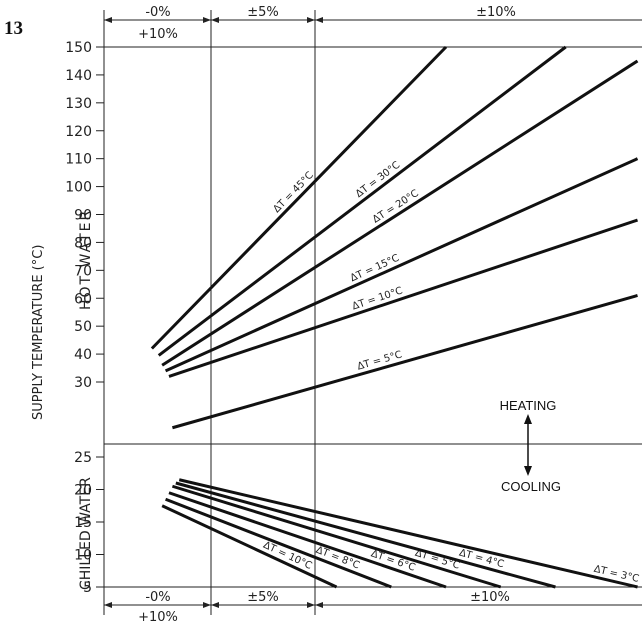 Image resolution: width=642 pixels, height=623 pixels. Describe the element at coordinates (78, 188) in the screenshot. I see `y-tick-label: 100` at that location.